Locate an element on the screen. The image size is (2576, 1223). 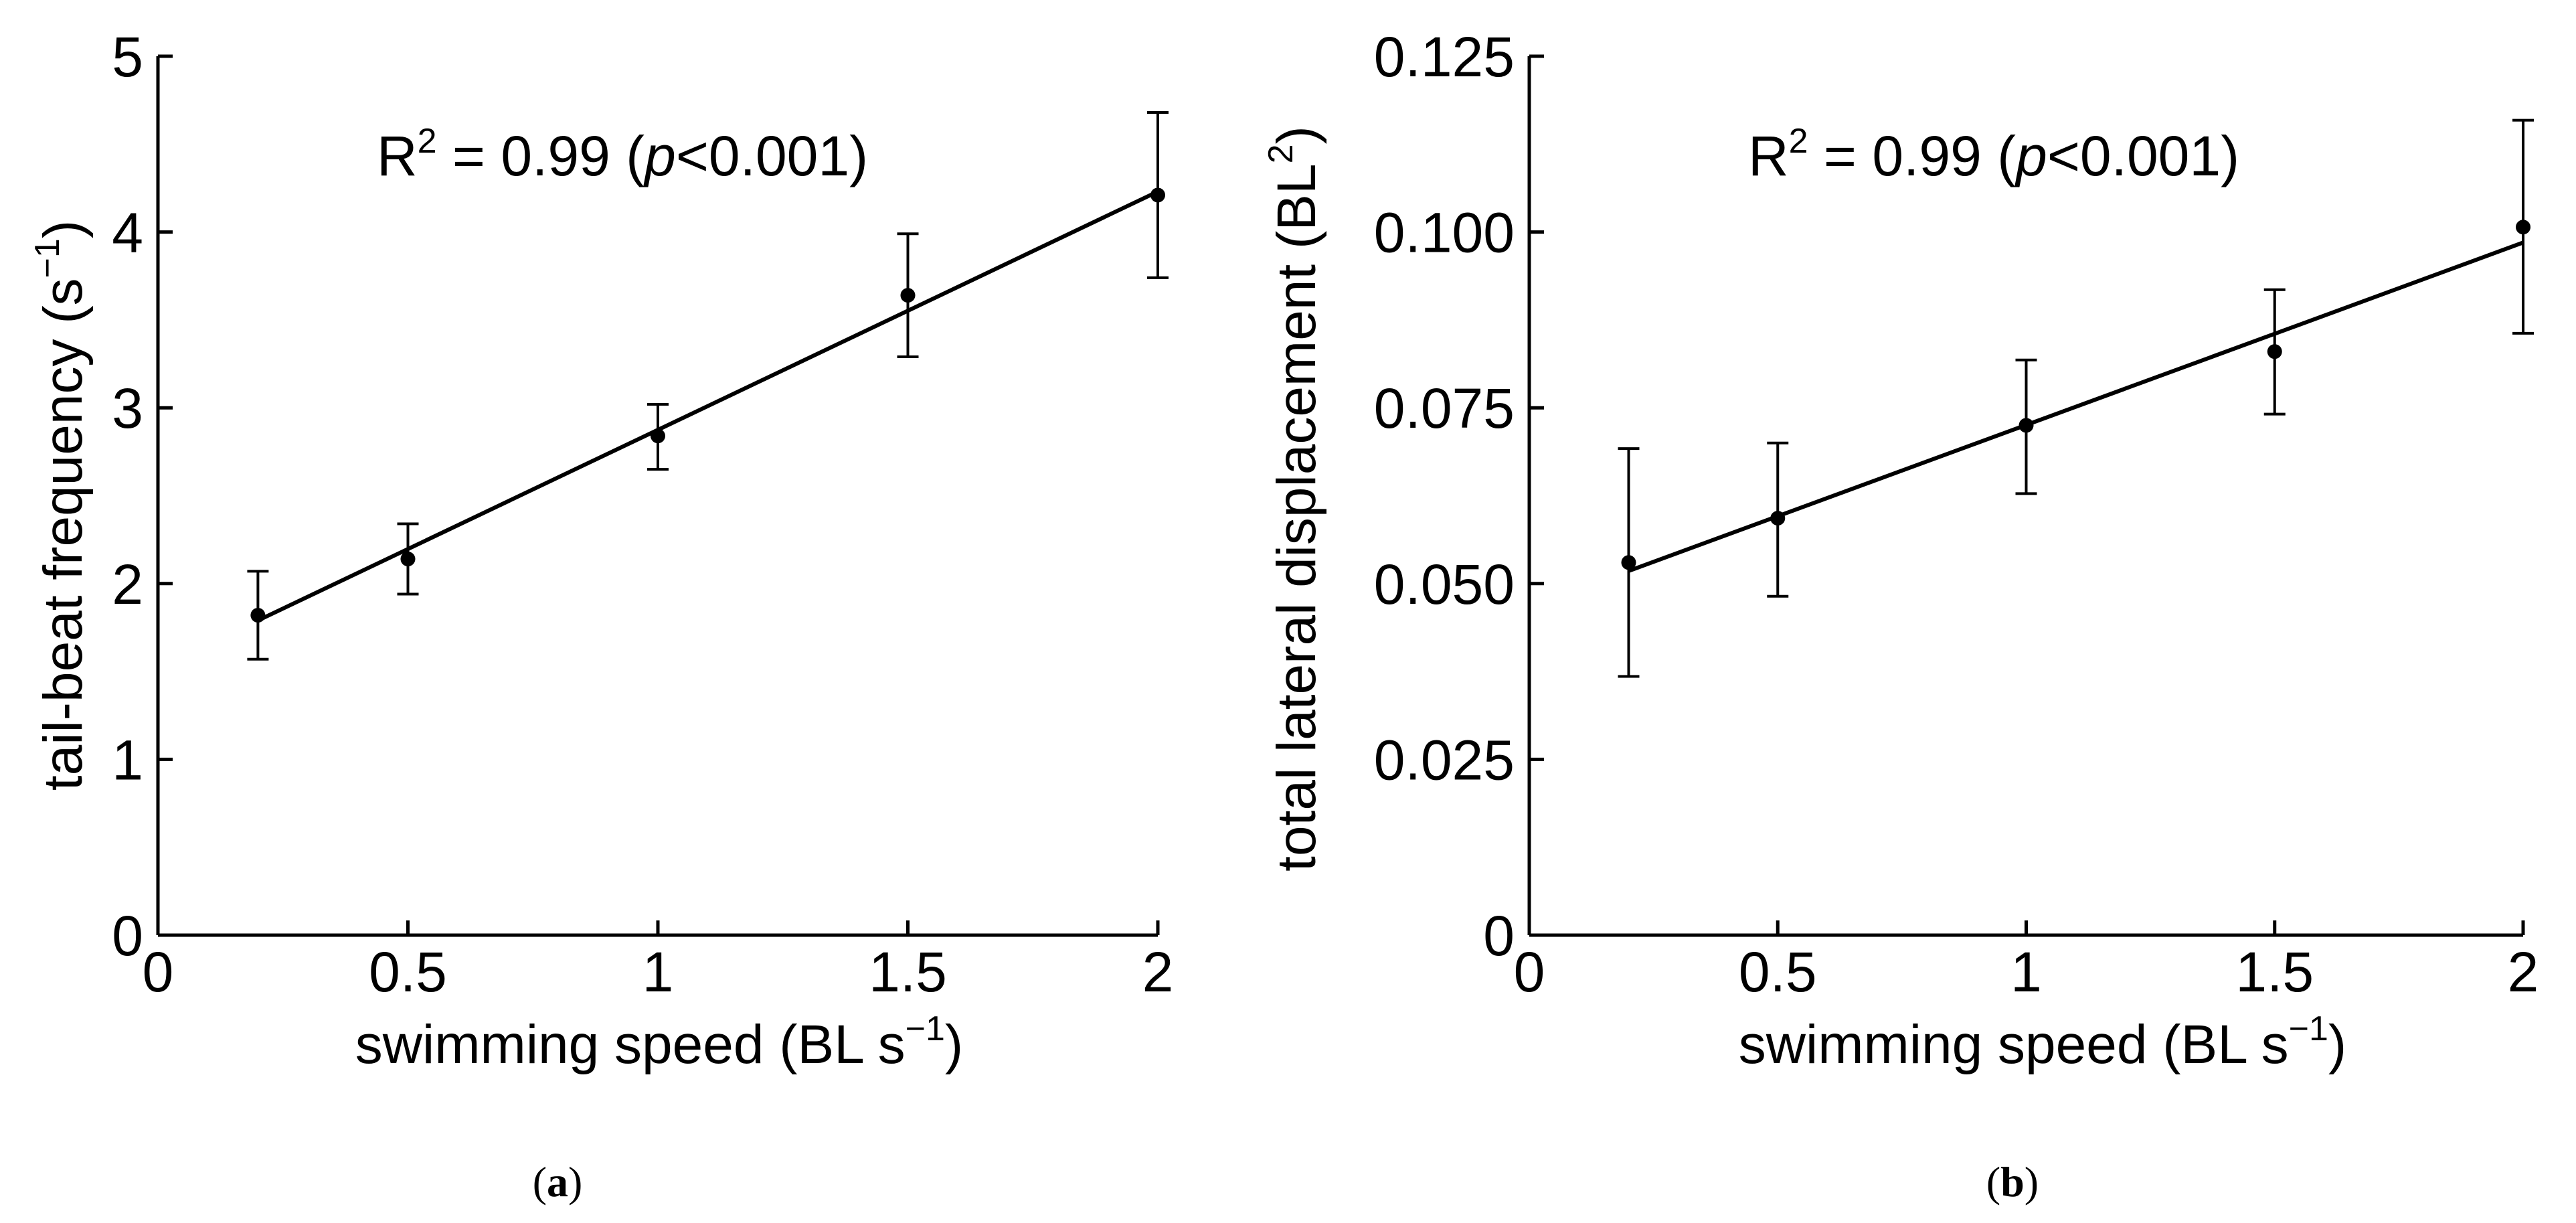
y-tick-label: 0.075 is located at coordinates (1444, 408).